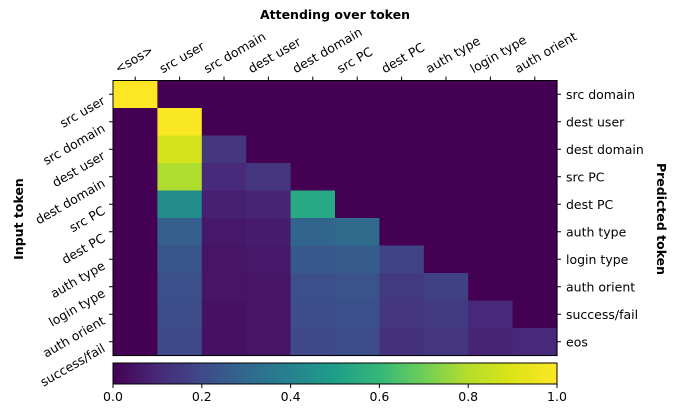  What do you see at coordinates (468, 396) in the screenshot?
I see `colorbar-tick-label: 0.8` at bounding box center [468, 396].